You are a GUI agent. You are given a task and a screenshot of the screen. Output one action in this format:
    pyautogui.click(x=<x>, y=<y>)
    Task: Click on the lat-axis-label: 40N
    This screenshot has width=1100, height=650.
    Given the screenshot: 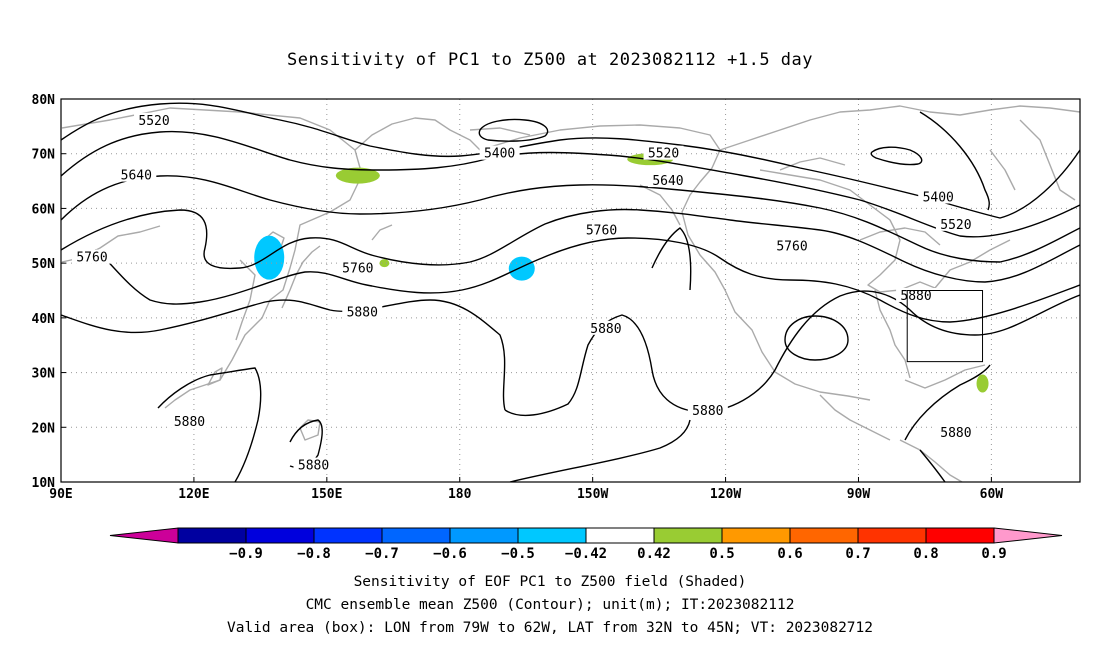 What is the action you would take?
    pyautogui.click(x=44, y=319)
    